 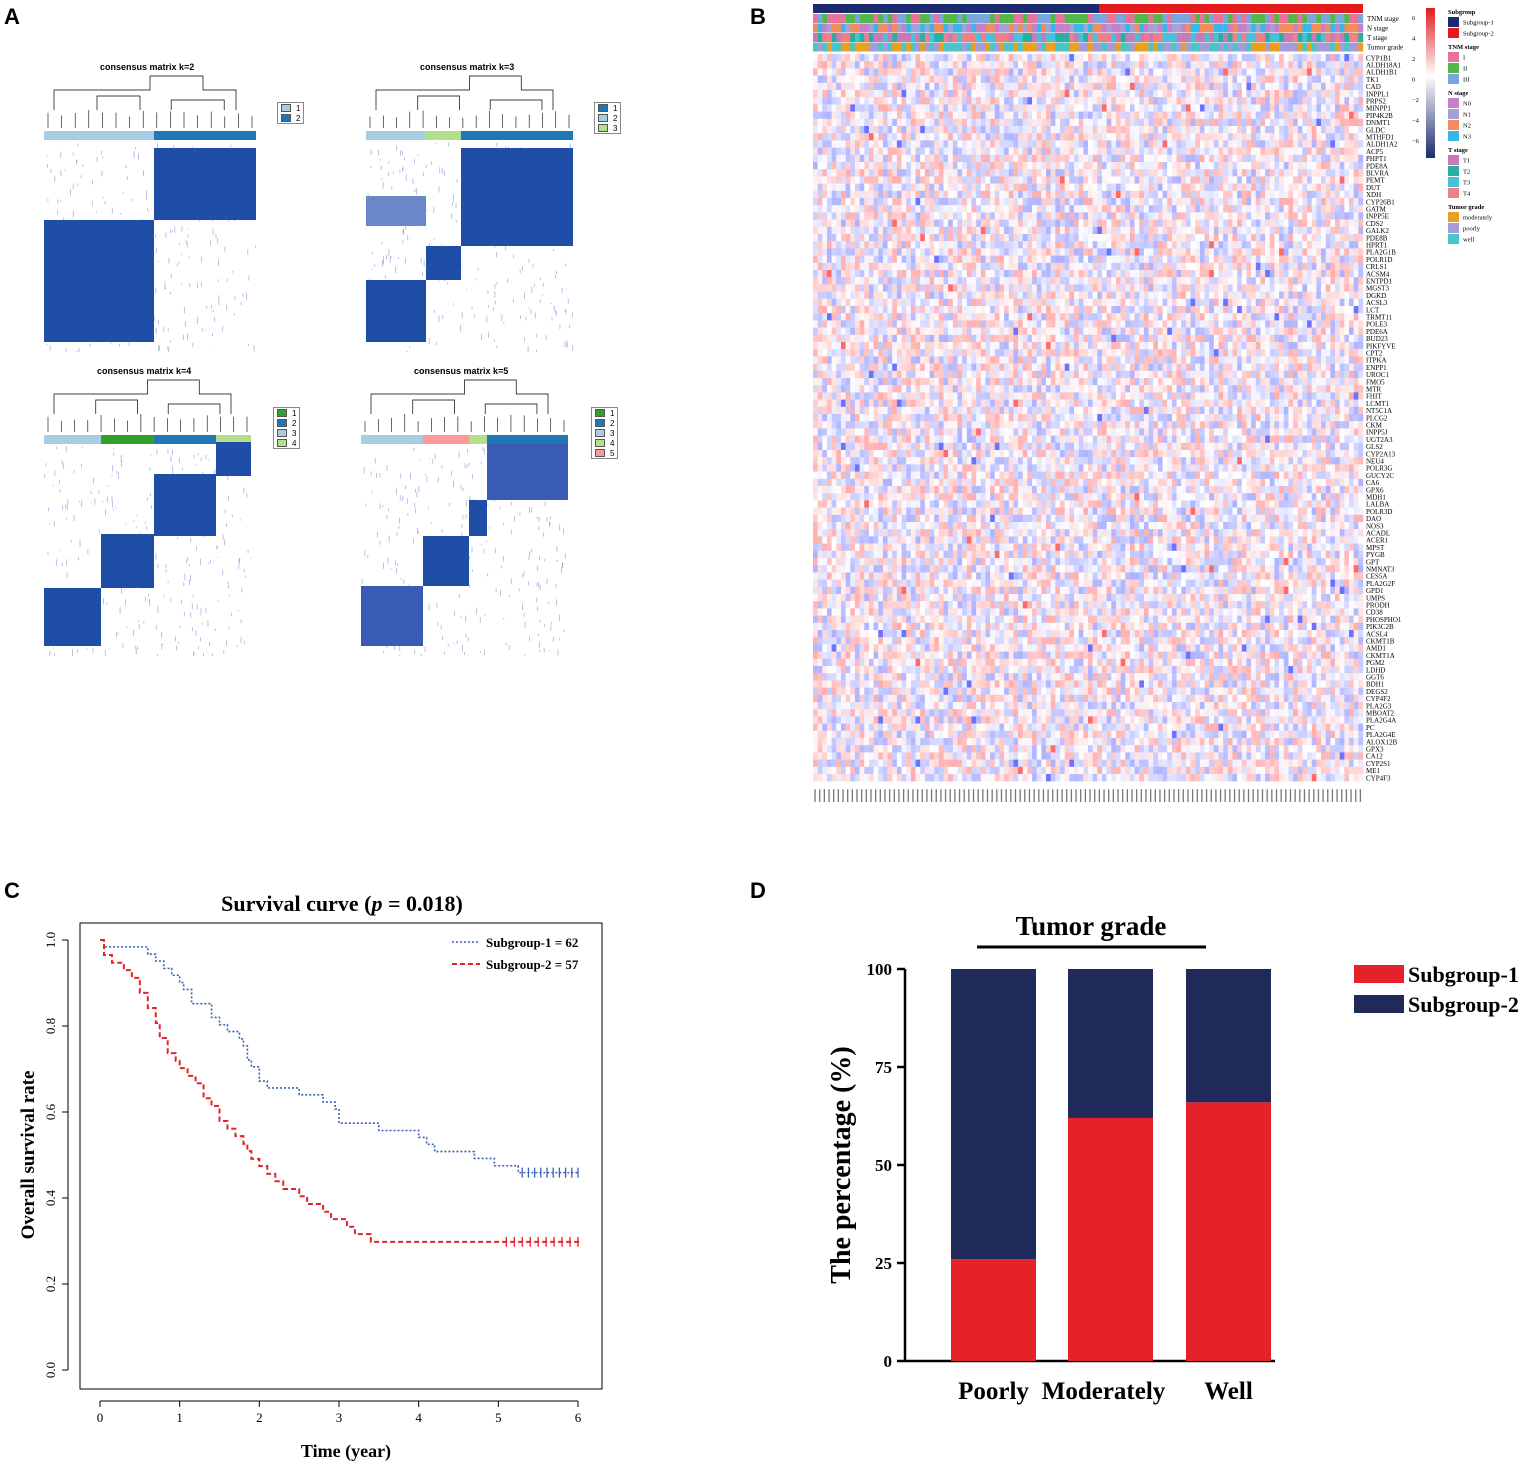 What do you see at coordinates (1375, 663) in the screenshot?
I see `gene-label: PGM2` at bounding box center [1375, 663].